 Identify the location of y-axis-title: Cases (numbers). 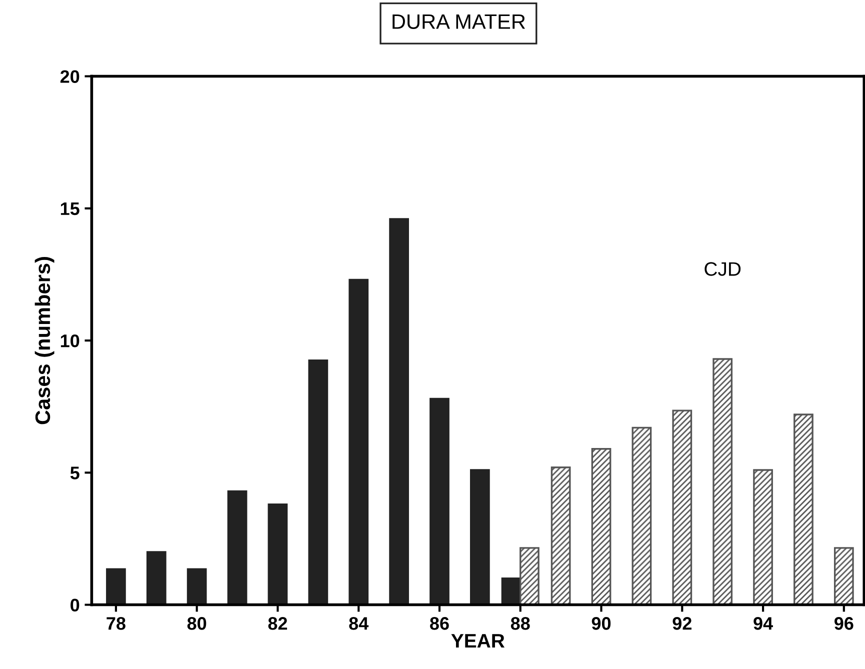
(44, 340).